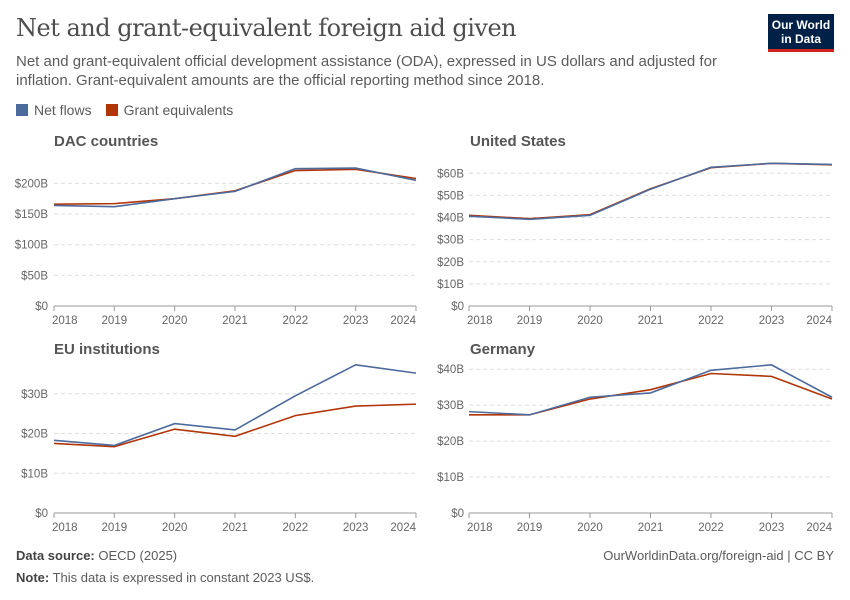 The width and height of the screenshot is (850, 600). Describe the element at coordinates (32, 184) in the screenshot. I see `y-tick-label: $200B` at that location.